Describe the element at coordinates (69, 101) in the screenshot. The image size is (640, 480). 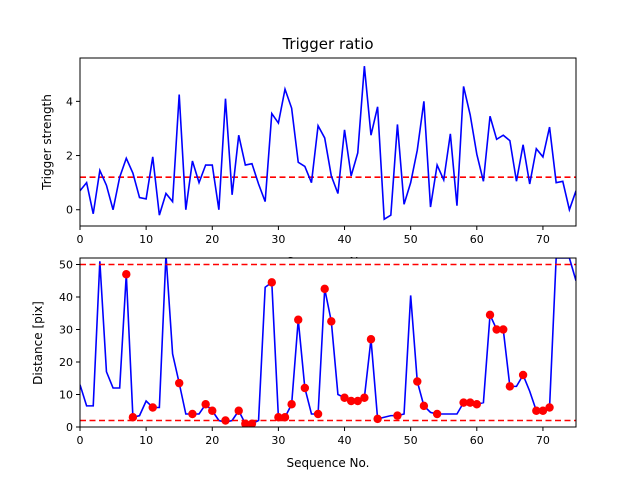
I see `y-tick-label: 4` at that location.